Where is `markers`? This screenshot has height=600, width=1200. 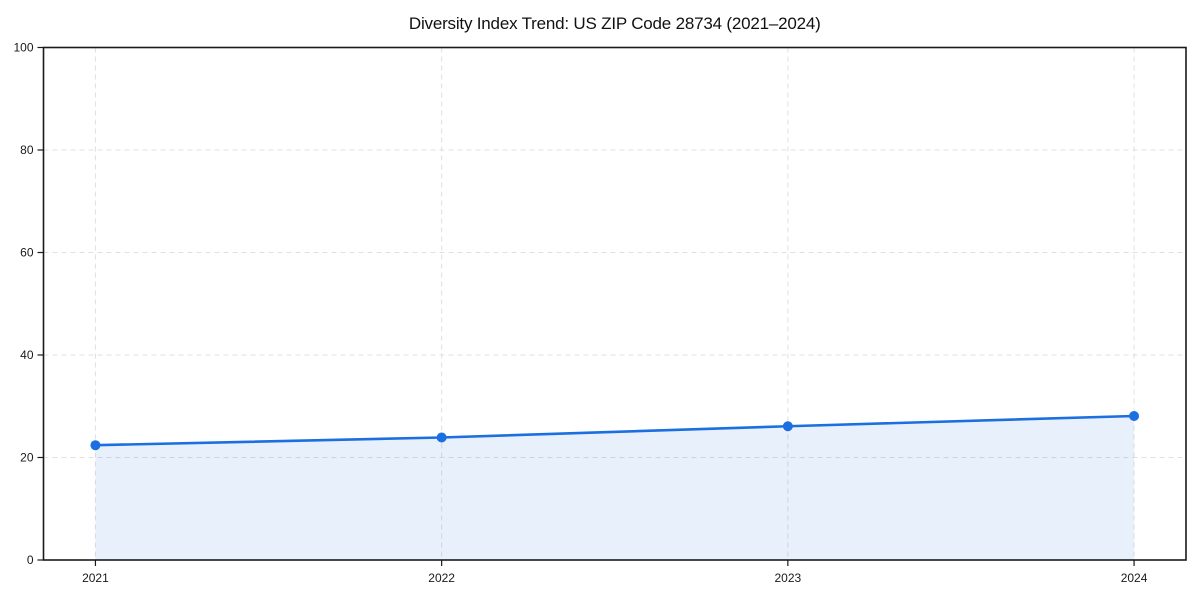 markers is located at coordinates (615, 430).